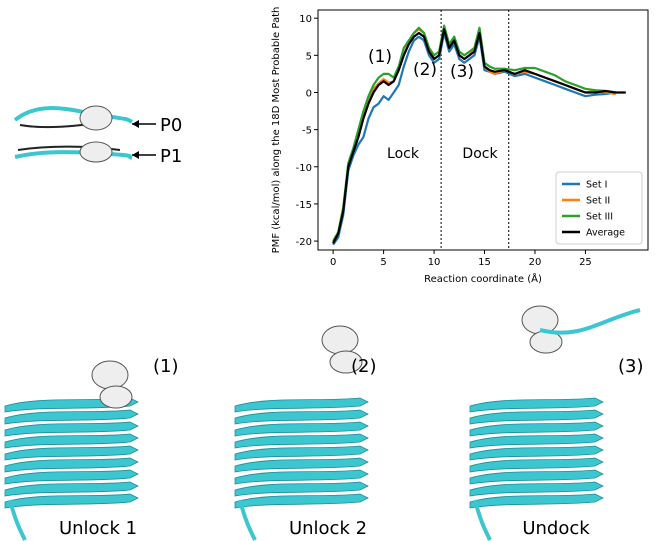  I want to click on x-axis-label: Reaction coordinate (Å), so click(483, 278).